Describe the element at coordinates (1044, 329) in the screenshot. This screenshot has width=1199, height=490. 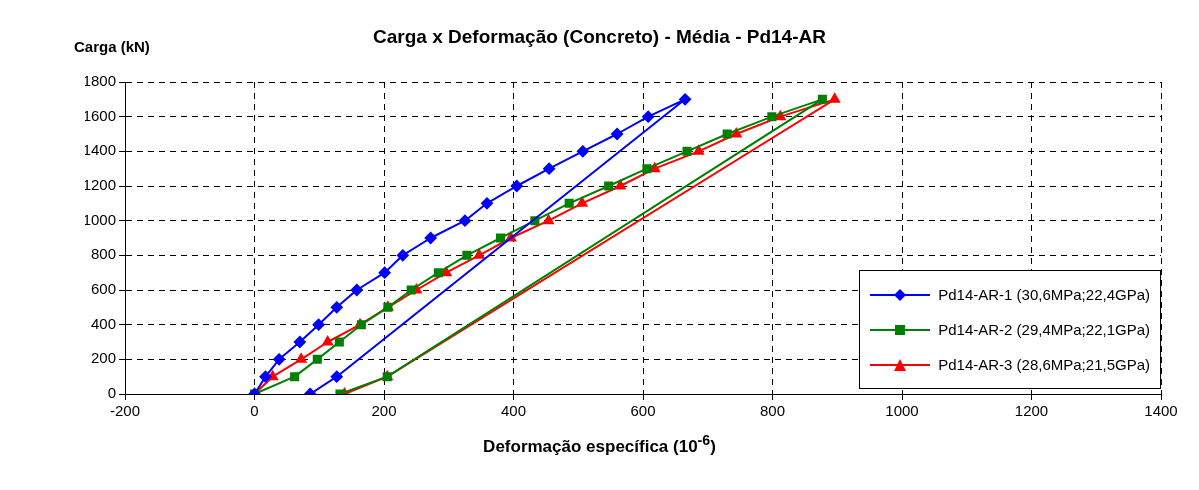
I see `legend-label: Pd14-AR-2 (29,4MPa;22,1GPa)` at that location.